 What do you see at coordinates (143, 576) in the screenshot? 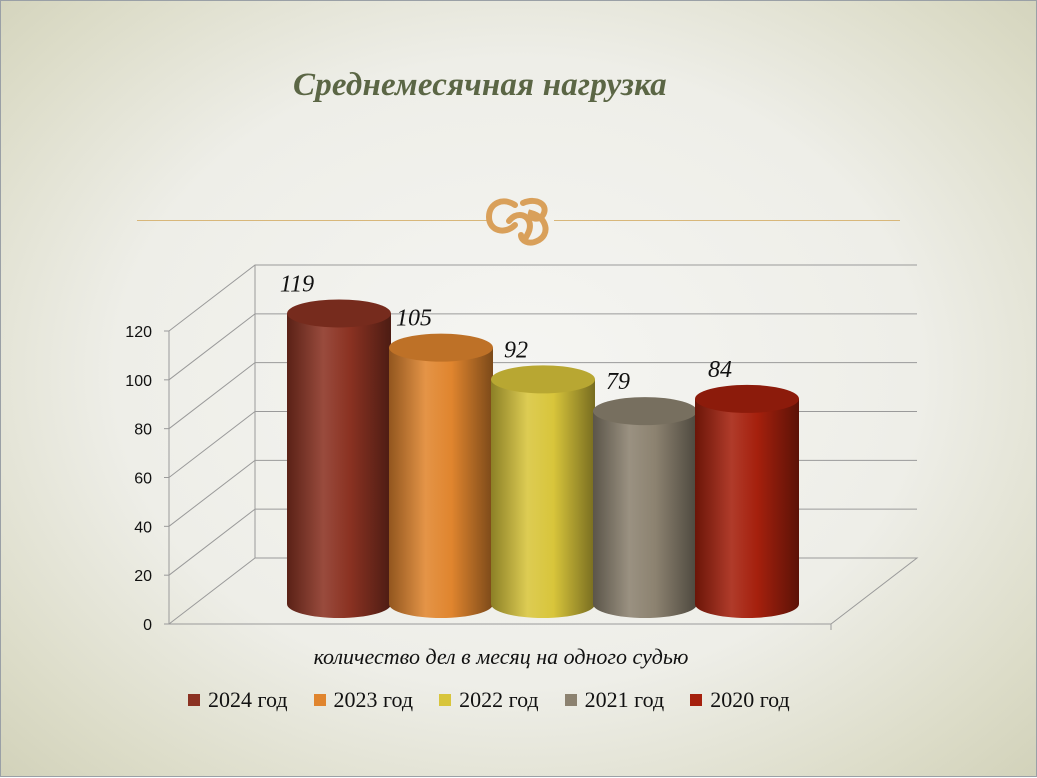
I see `y-tick-label: 20` at bounding box center [143, 576].